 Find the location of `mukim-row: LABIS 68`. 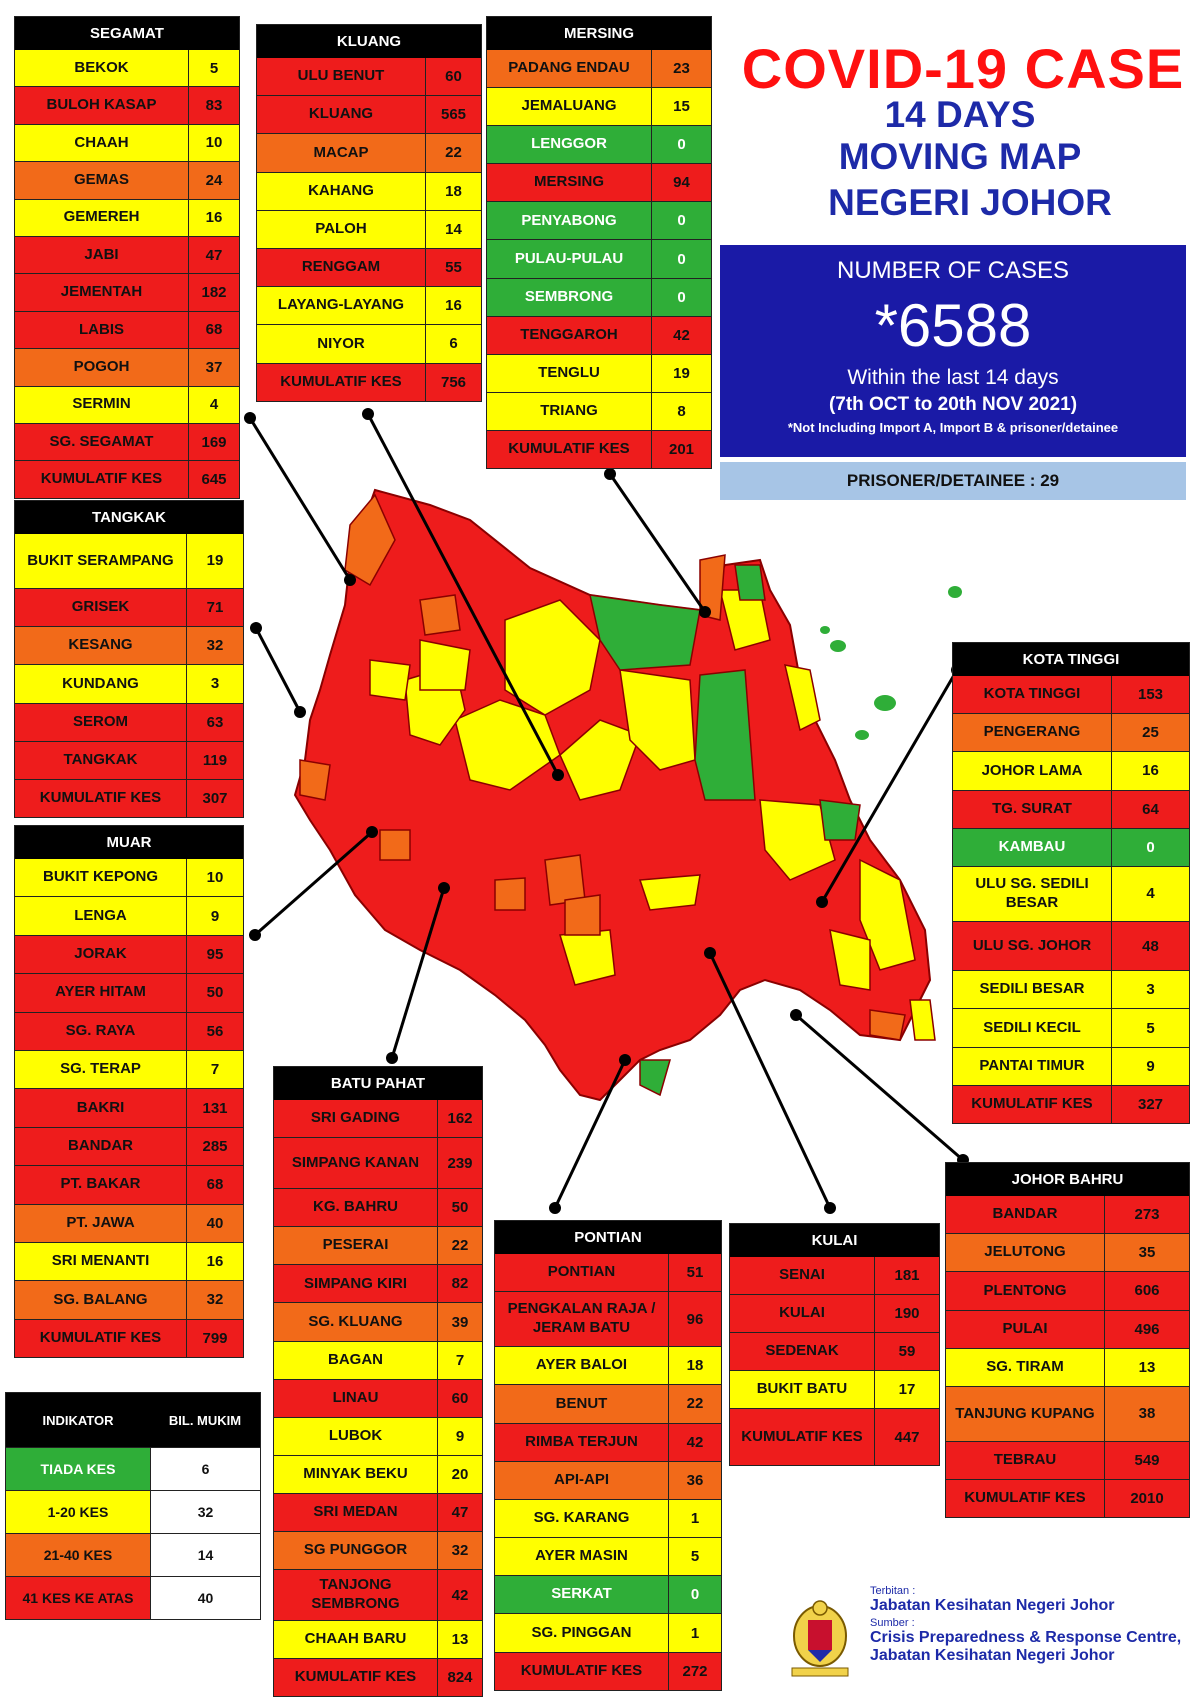

mukim-row: LABIS 68 is located at coordinates (127, 330).